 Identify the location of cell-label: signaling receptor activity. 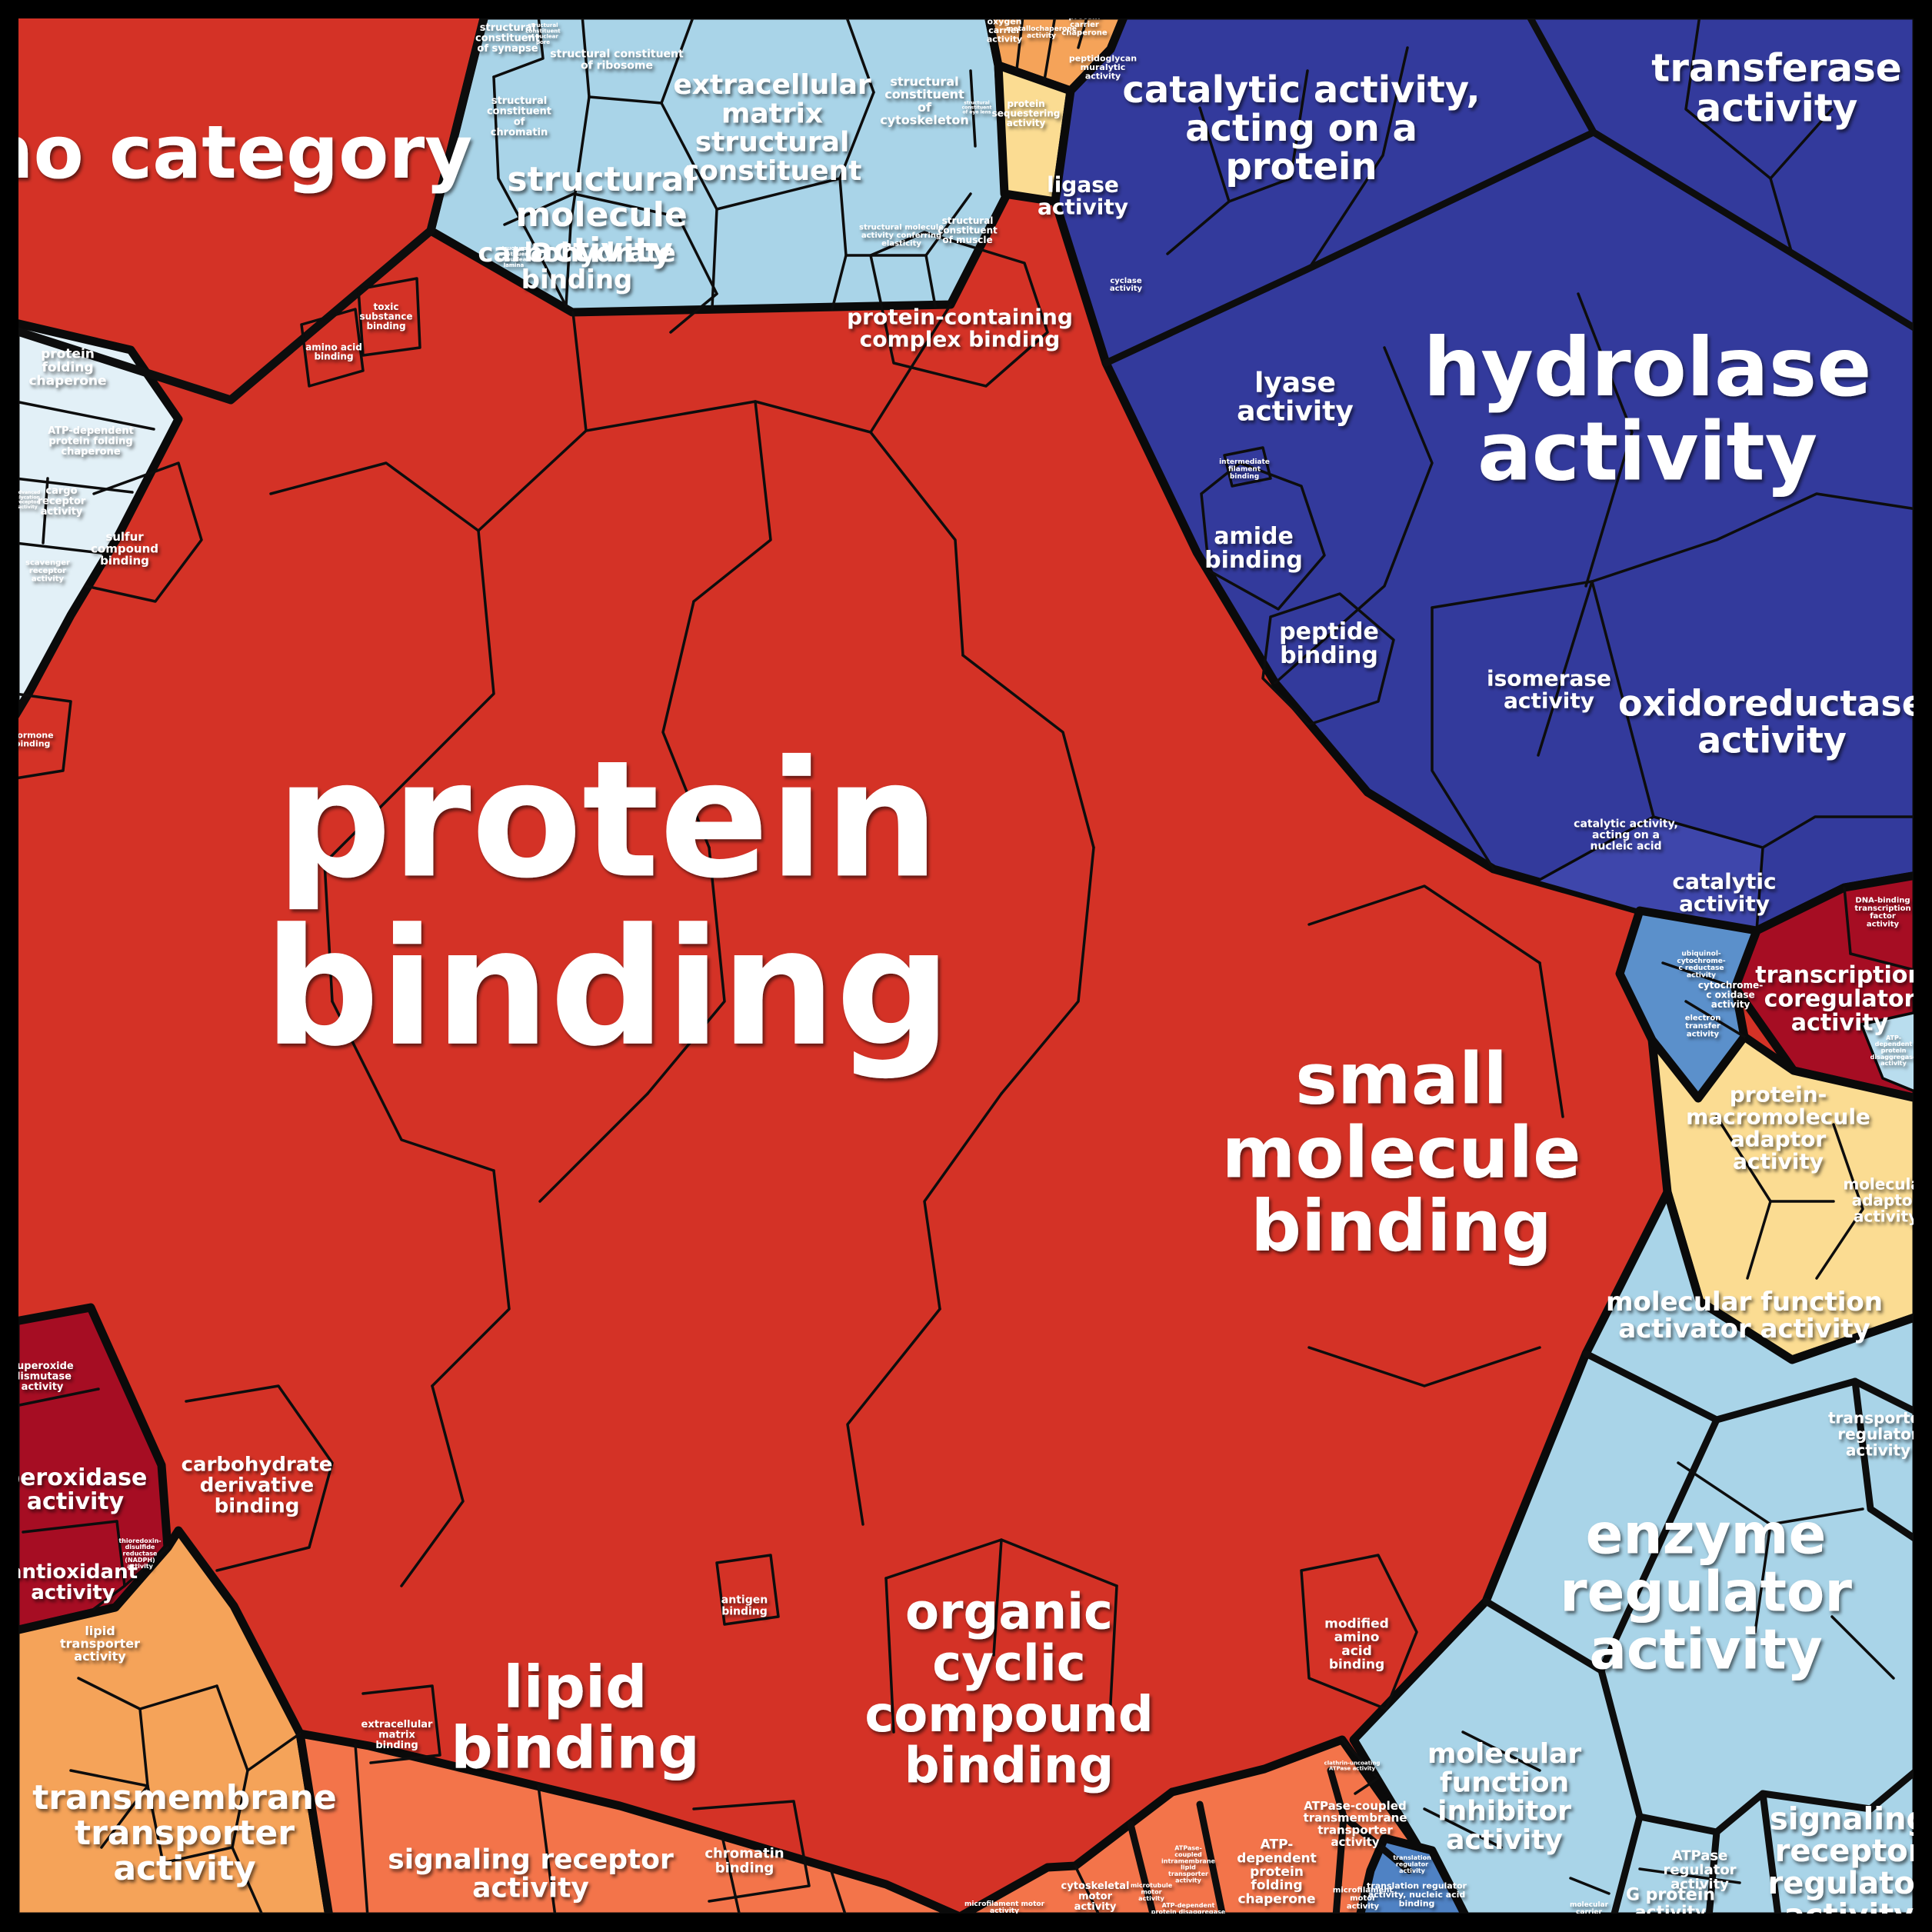
(531, 1874).